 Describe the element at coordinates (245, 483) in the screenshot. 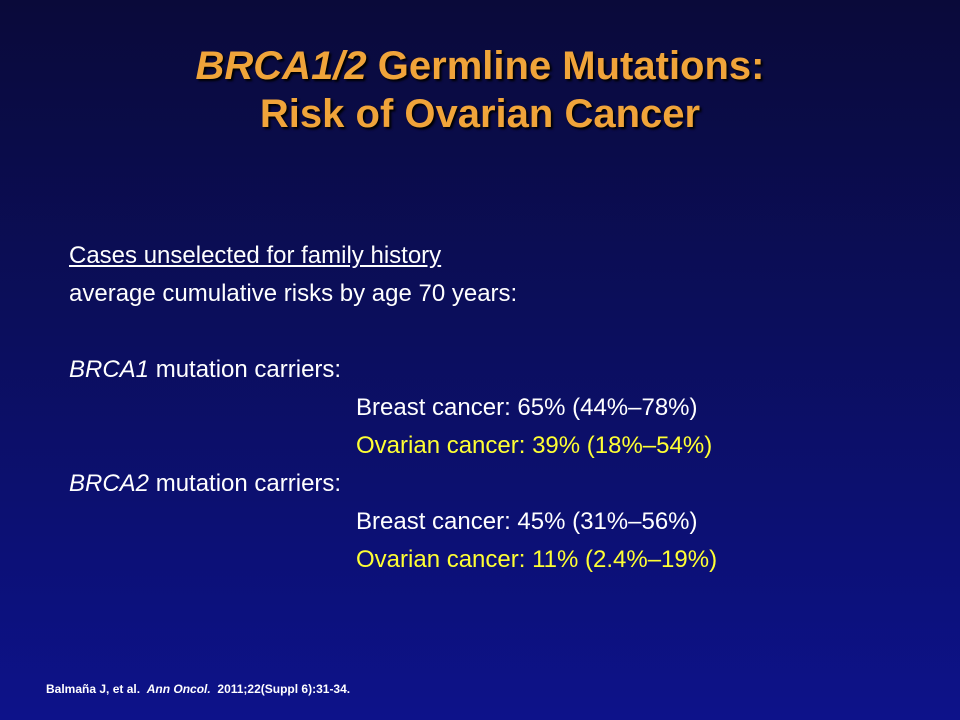

I see `brca2-label-text: mutation carriers:` at that location.